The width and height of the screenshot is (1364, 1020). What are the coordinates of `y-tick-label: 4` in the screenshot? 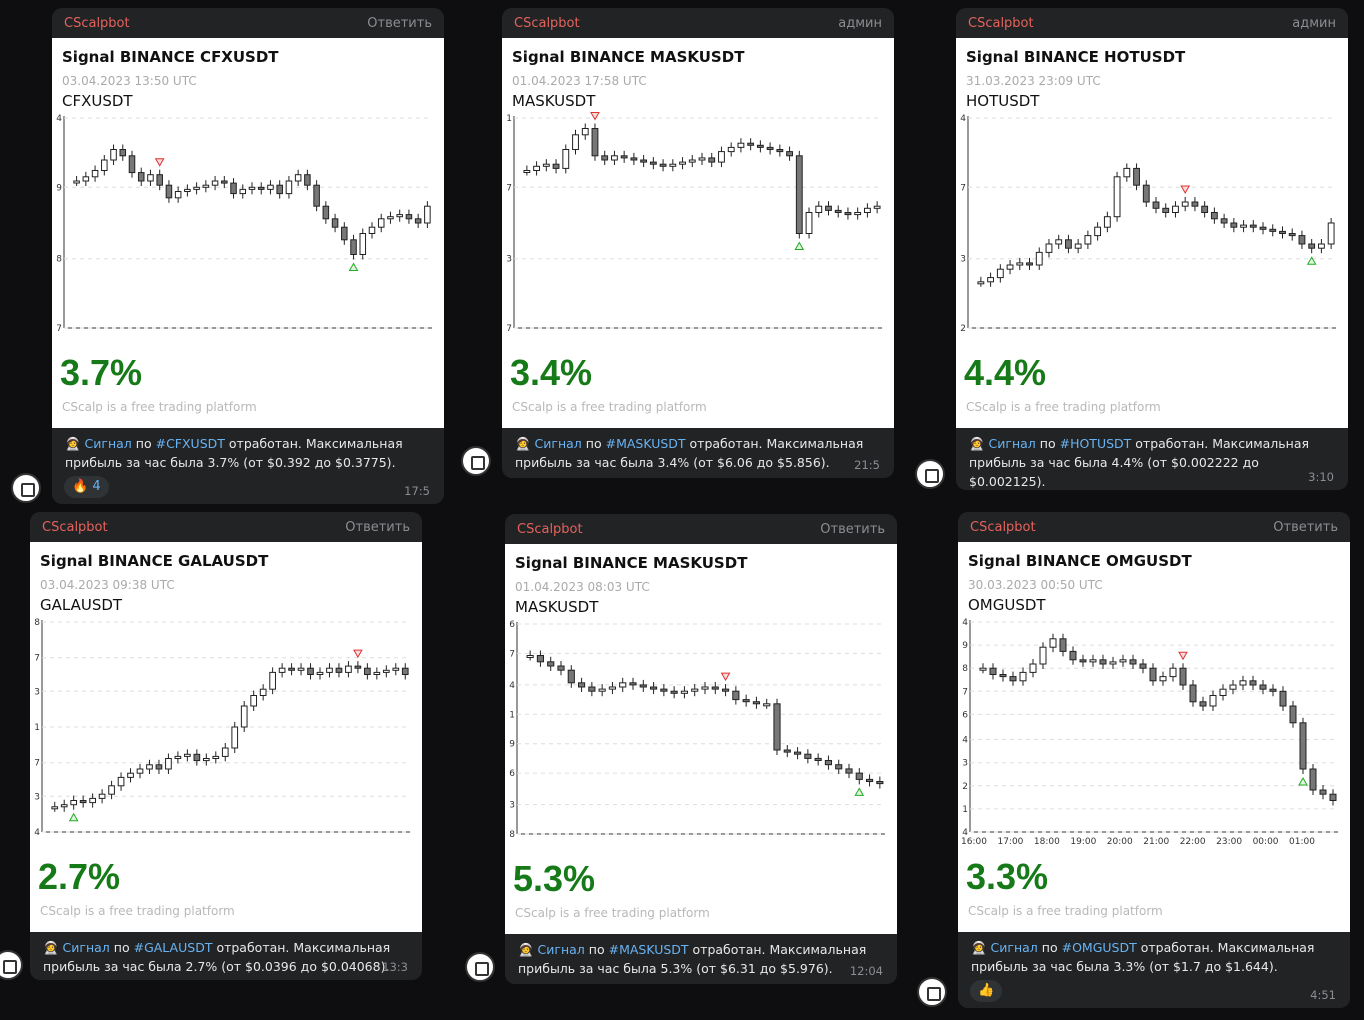 It's located at (963, 119).